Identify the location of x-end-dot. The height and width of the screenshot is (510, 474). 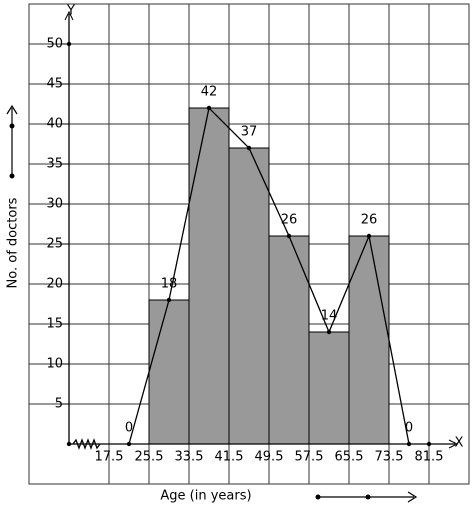
(429, 444).